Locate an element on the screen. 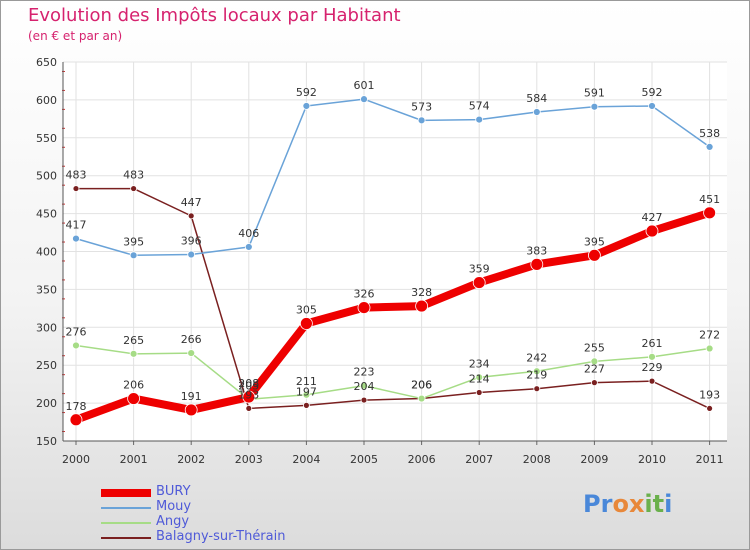 Image resolution: width=750 pixels, height=550 pixels. chart-title: Evolution des Impôts locaux par Habitant is located at coordinates (214, 15).